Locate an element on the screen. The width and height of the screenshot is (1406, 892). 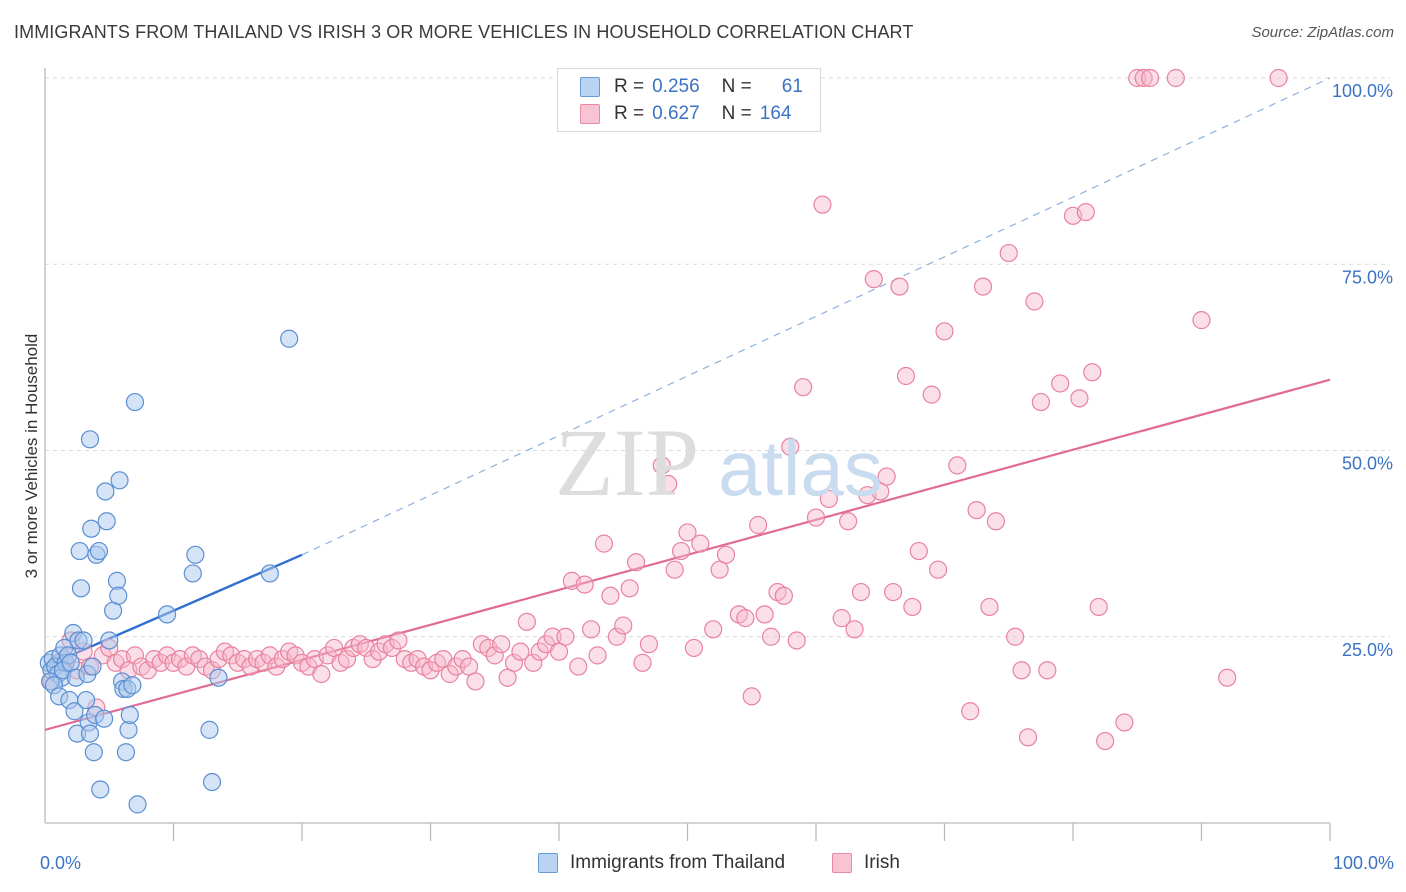
legend-row-irish: R = 0.627 N = 164 is located at coordinates (685, 114).